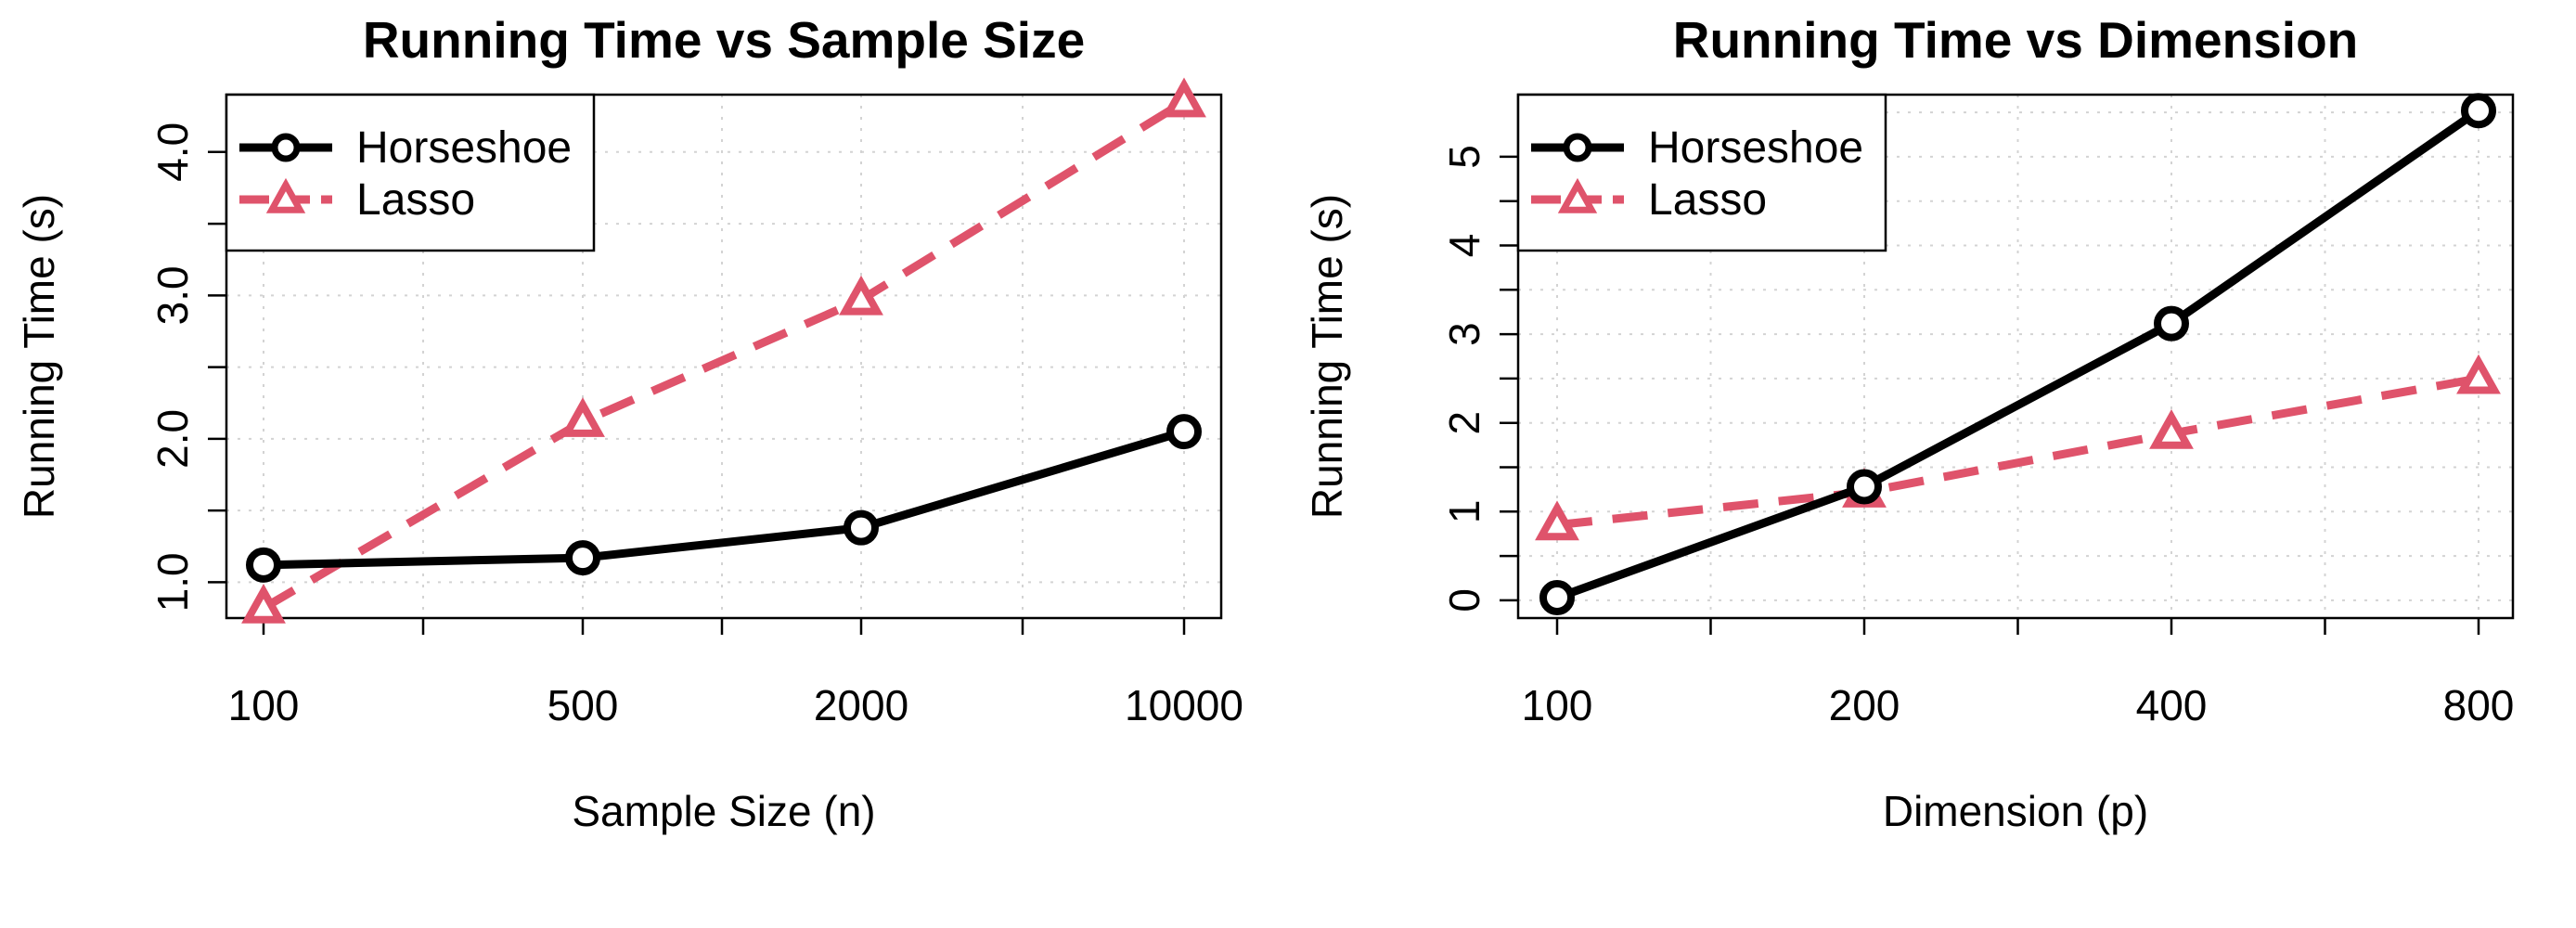  I want to click on y-tick-label: 0, so click(1464, 600).